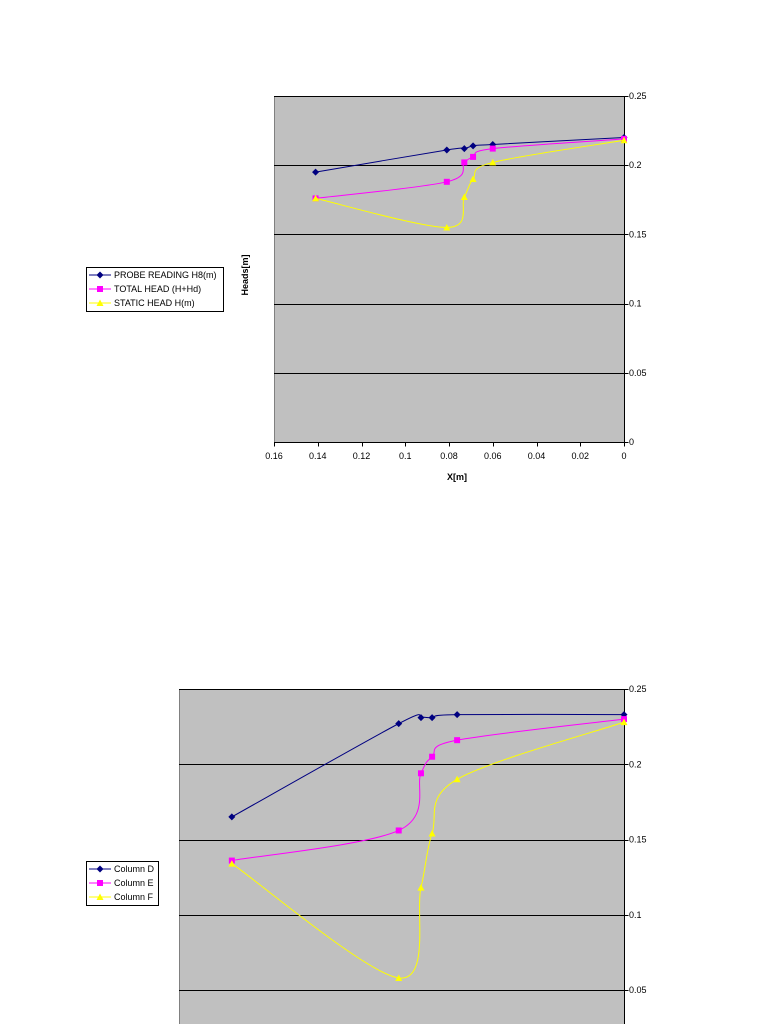 The image size is (768, 1024). I want to click on legend-label: Column E, so click(134, 883).